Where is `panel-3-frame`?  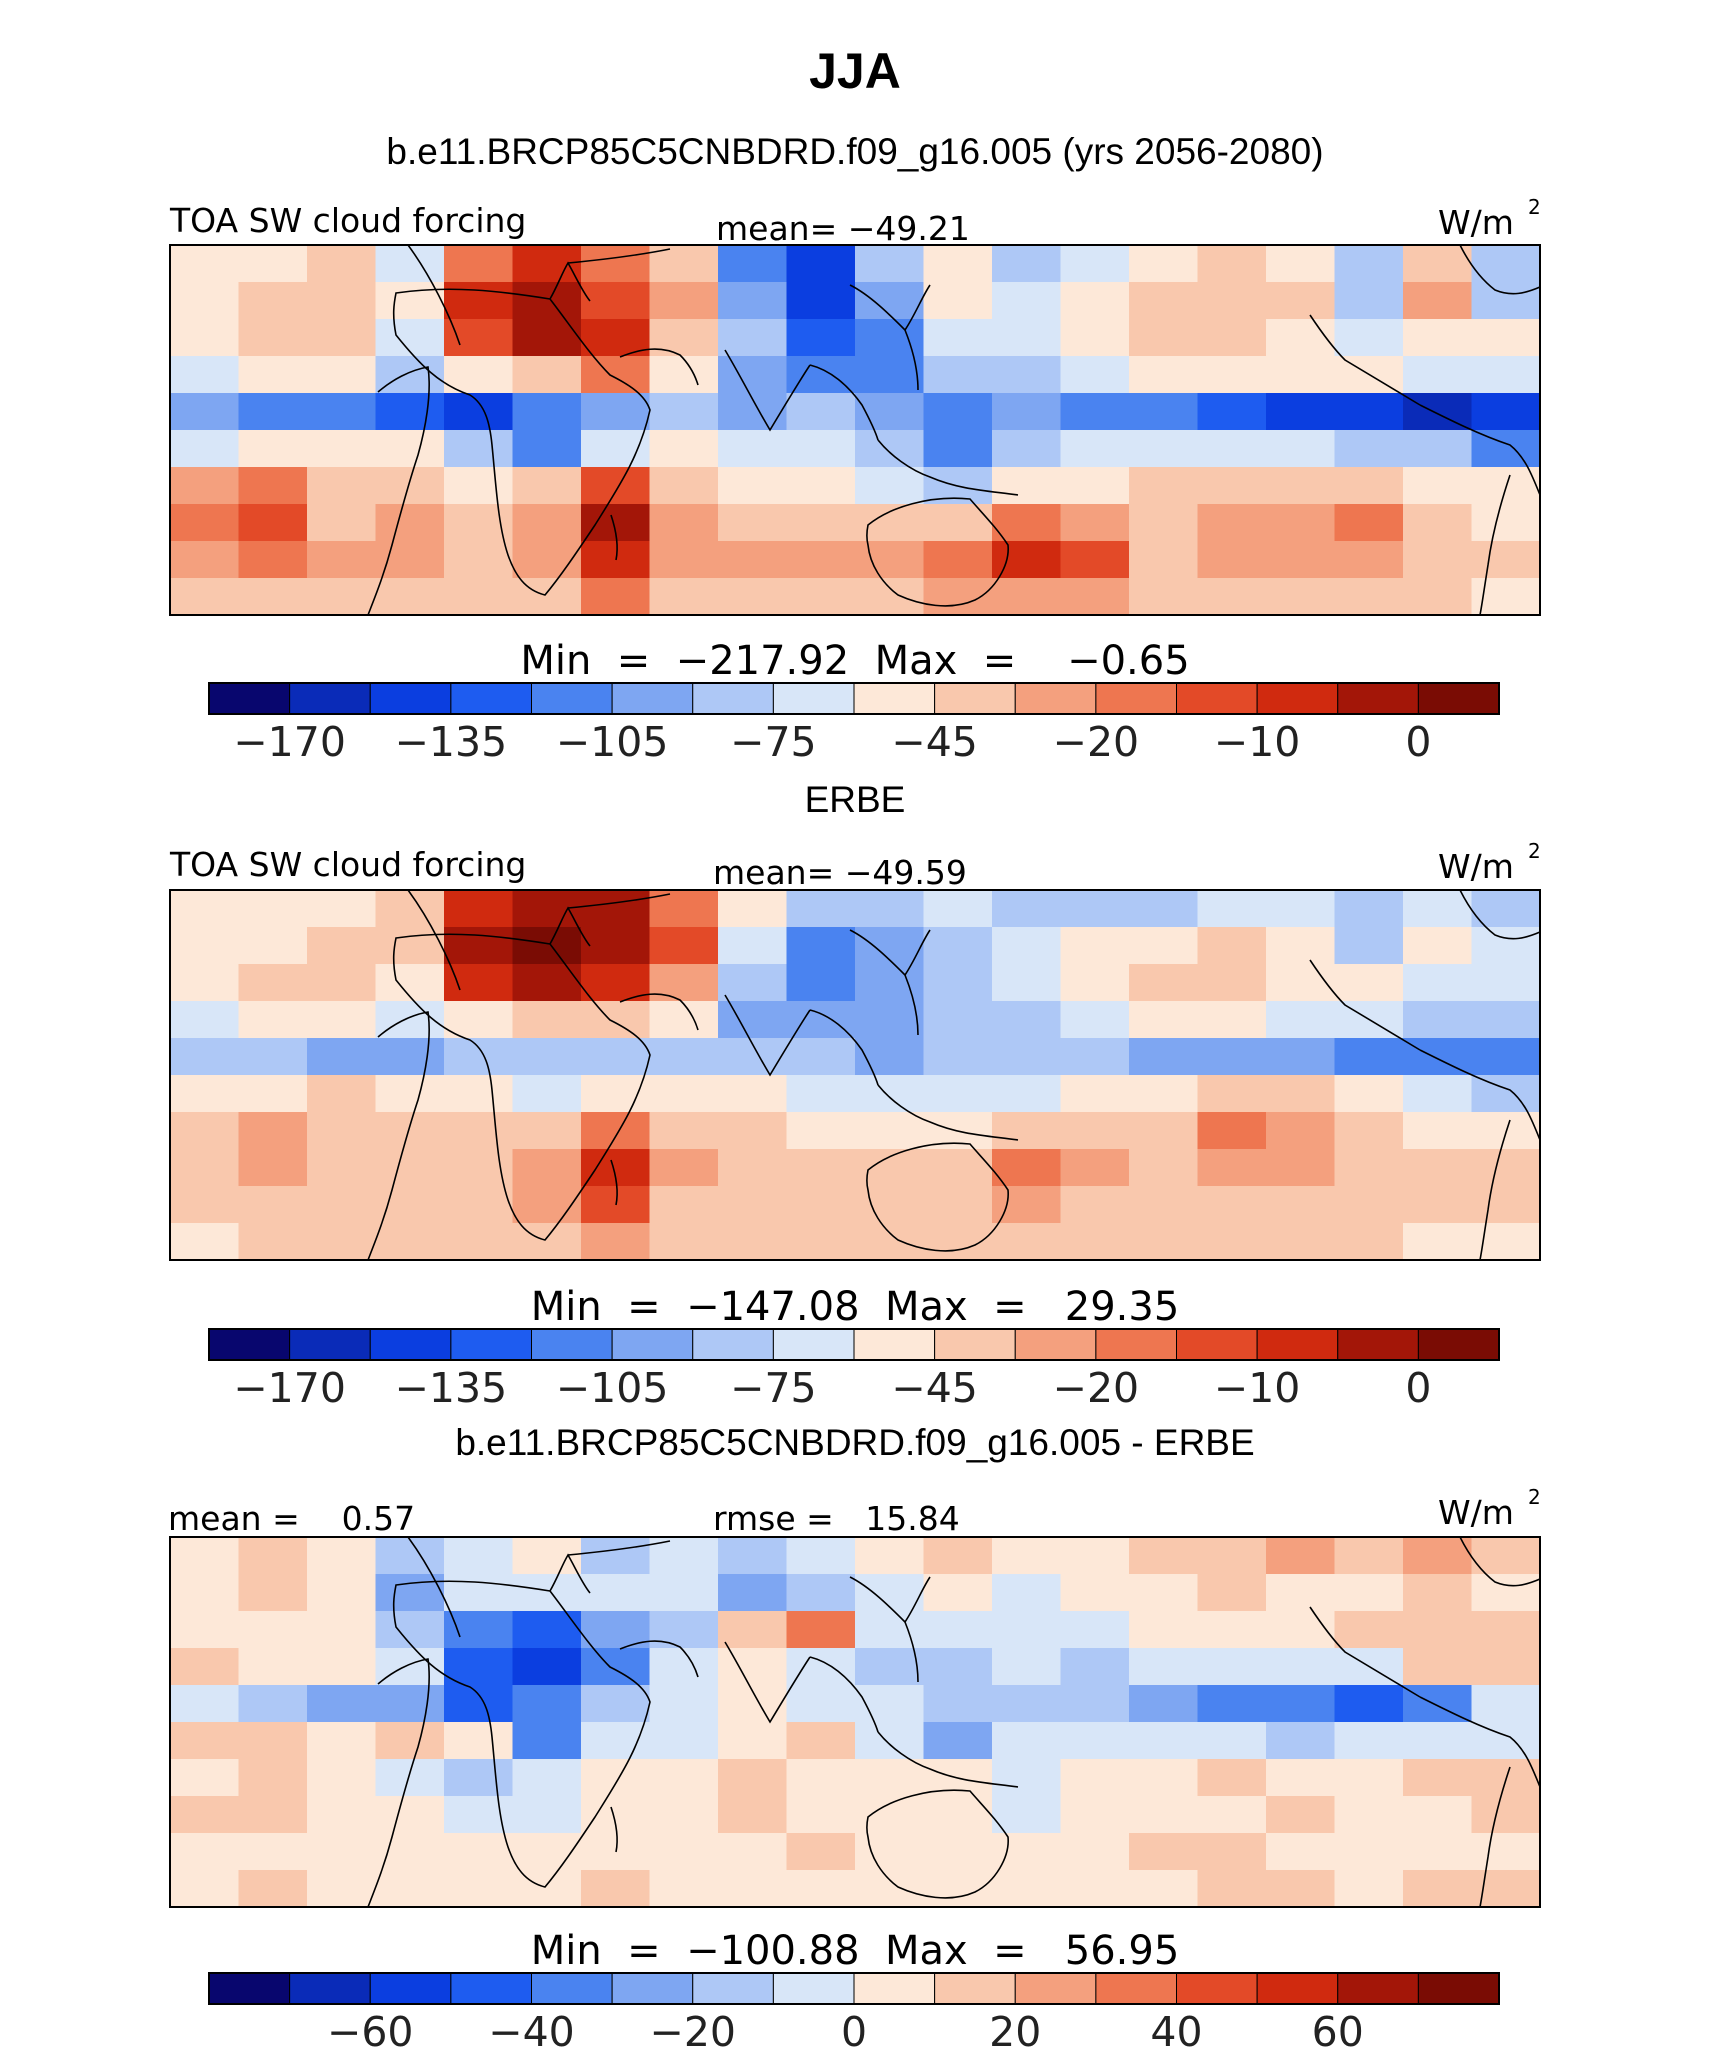 panel-3-frame is located at coordinates (855, 1722).